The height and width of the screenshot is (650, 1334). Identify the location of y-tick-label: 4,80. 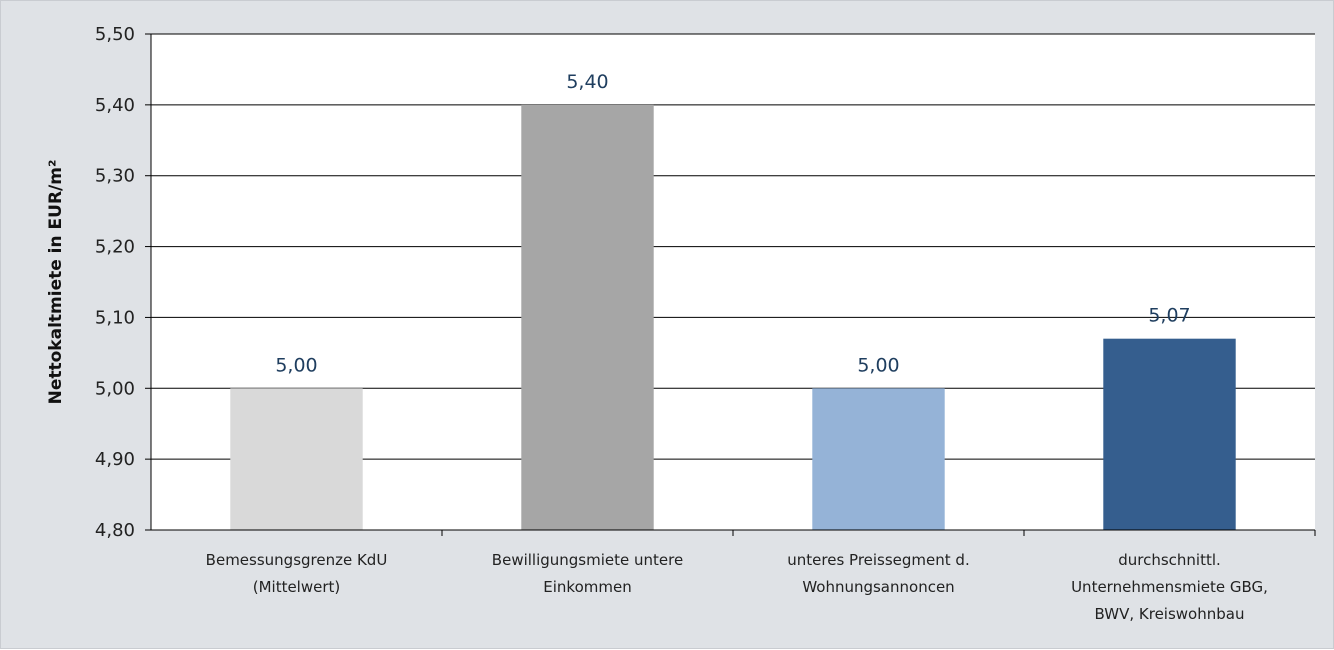
(115, 530).